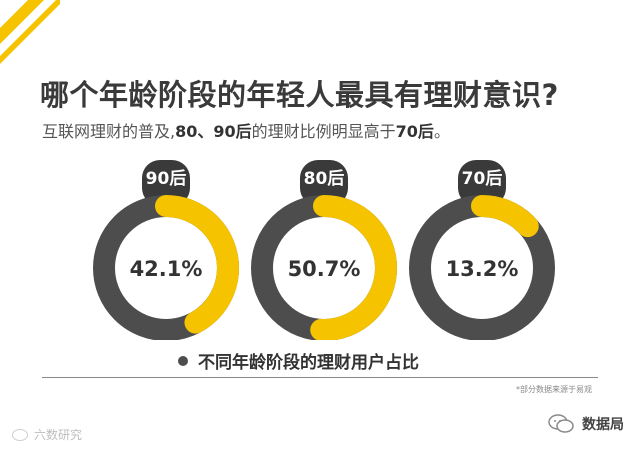 This screenshot has width=640, height=452. What do you see at coordinates (323, 131) in the screenshot?
I see `subtitle-part-2: 的理财比例明显高于` at bounding box center [323, 131].